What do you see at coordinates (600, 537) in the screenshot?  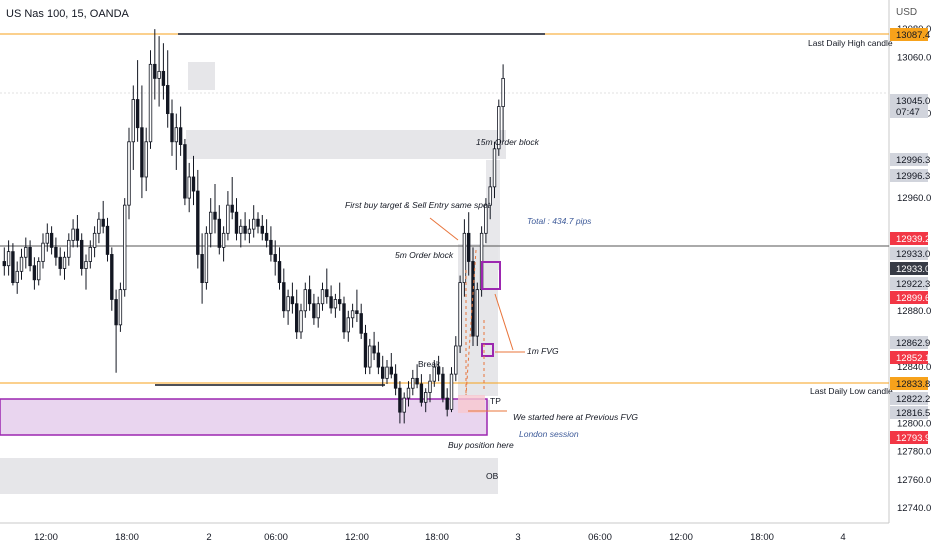 I see `x-tick-label: 06:00` at bounding box center [600, 537].